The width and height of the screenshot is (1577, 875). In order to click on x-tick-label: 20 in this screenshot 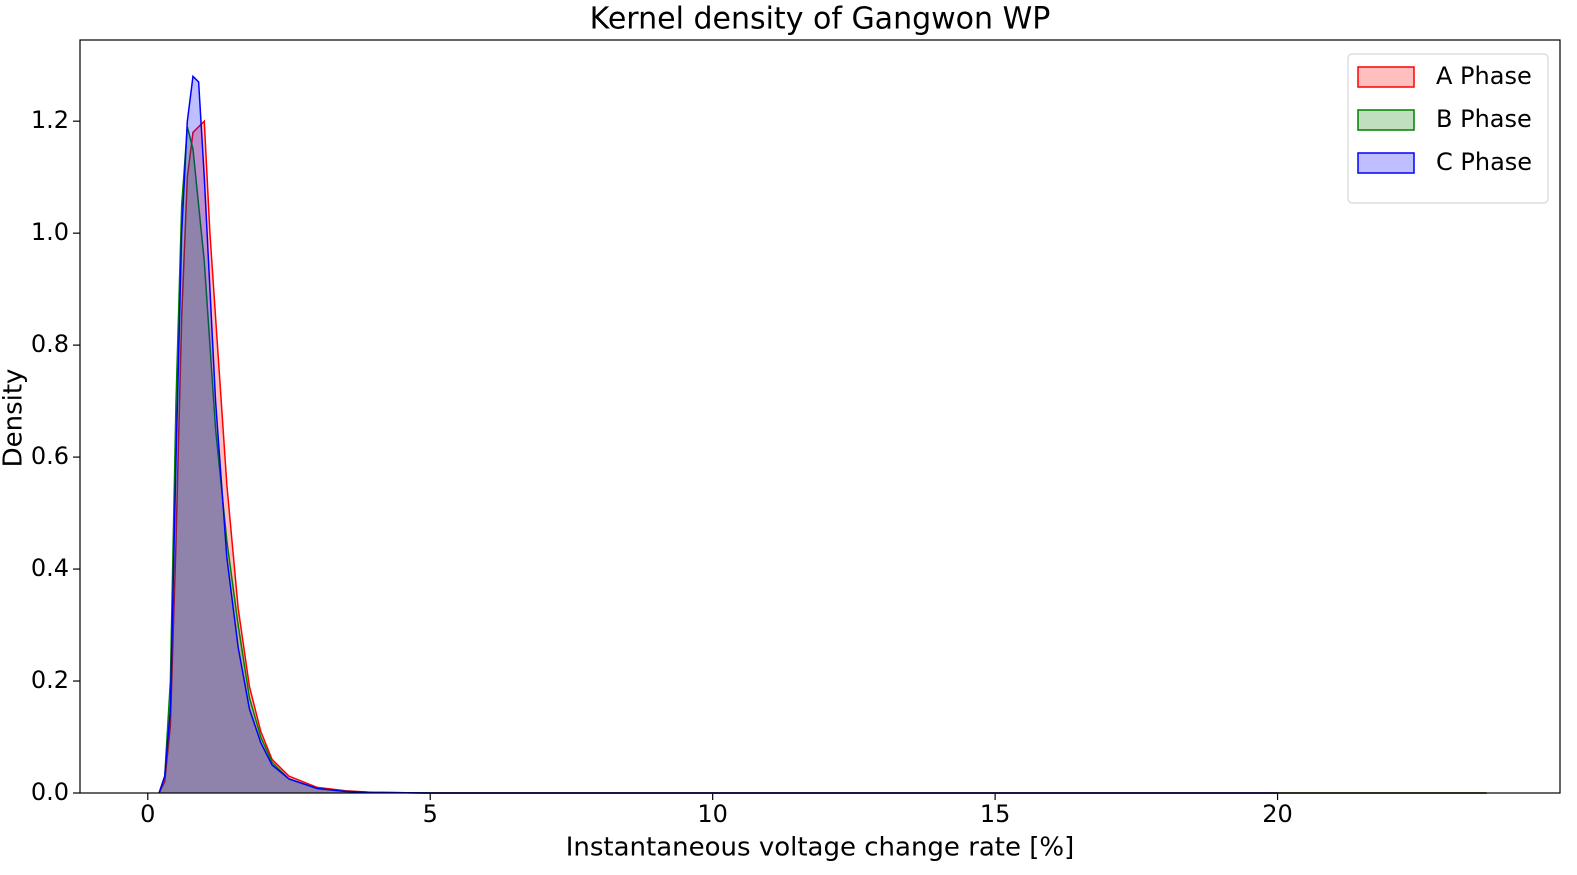, I will do `click(1277, 814)`.